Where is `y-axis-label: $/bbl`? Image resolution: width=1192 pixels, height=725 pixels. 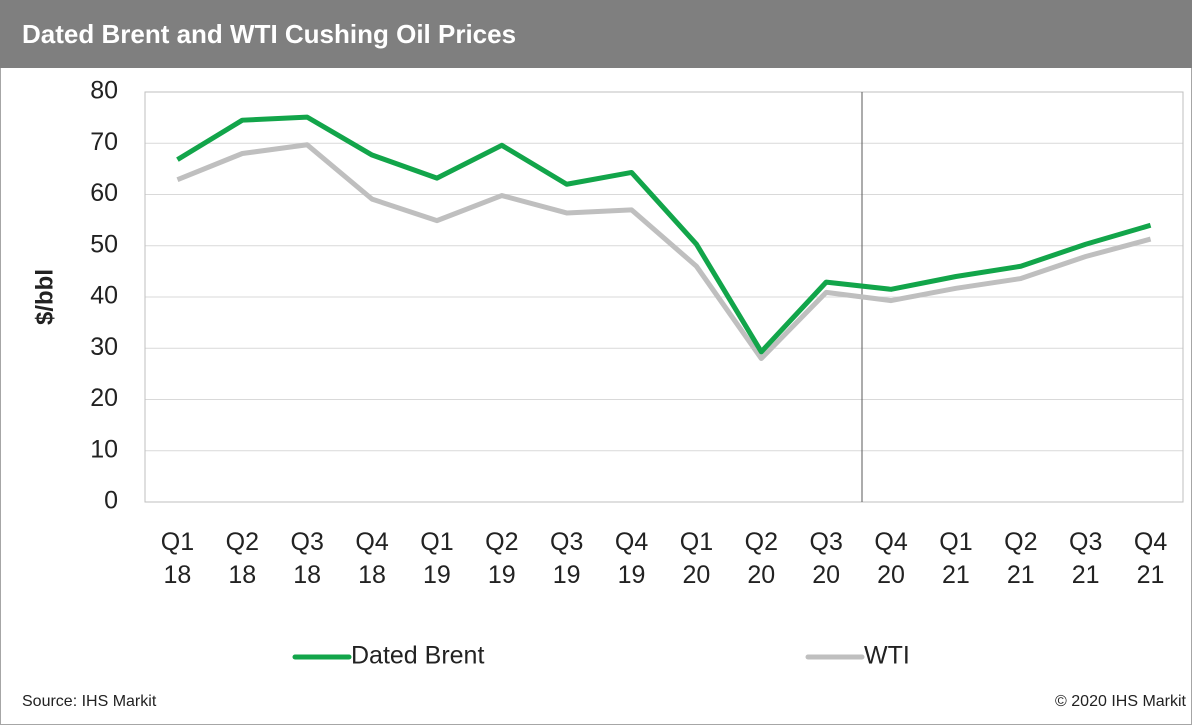 y-axis-label: $/bbl is located at coordinates (44, 297).